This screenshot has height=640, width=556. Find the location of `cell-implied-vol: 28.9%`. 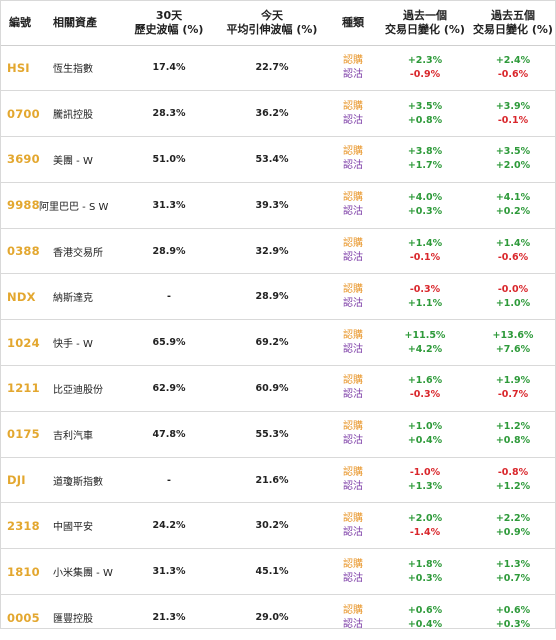

cell-implied-vol: 28.9% is located at coordinates (272, 296).